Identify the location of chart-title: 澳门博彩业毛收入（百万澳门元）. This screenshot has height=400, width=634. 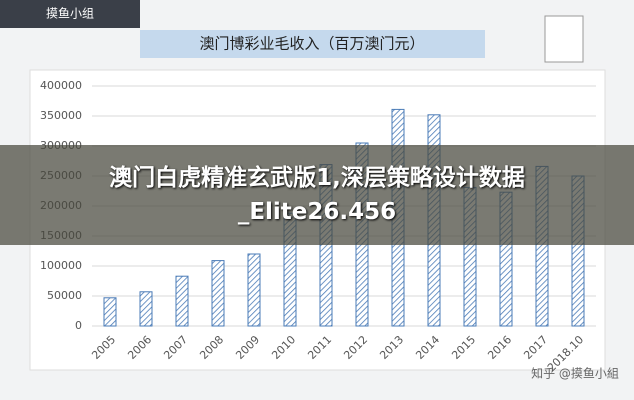
(311, 44).